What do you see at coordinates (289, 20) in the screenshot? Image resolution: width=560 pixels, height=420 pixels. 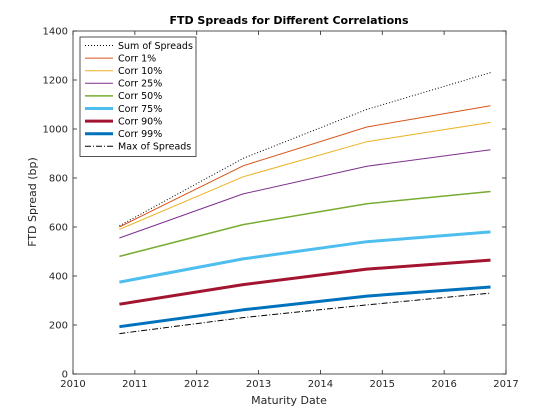 I see `chart-title: FTD Spreads for Different Correlations` at bounding box center [289, 20].